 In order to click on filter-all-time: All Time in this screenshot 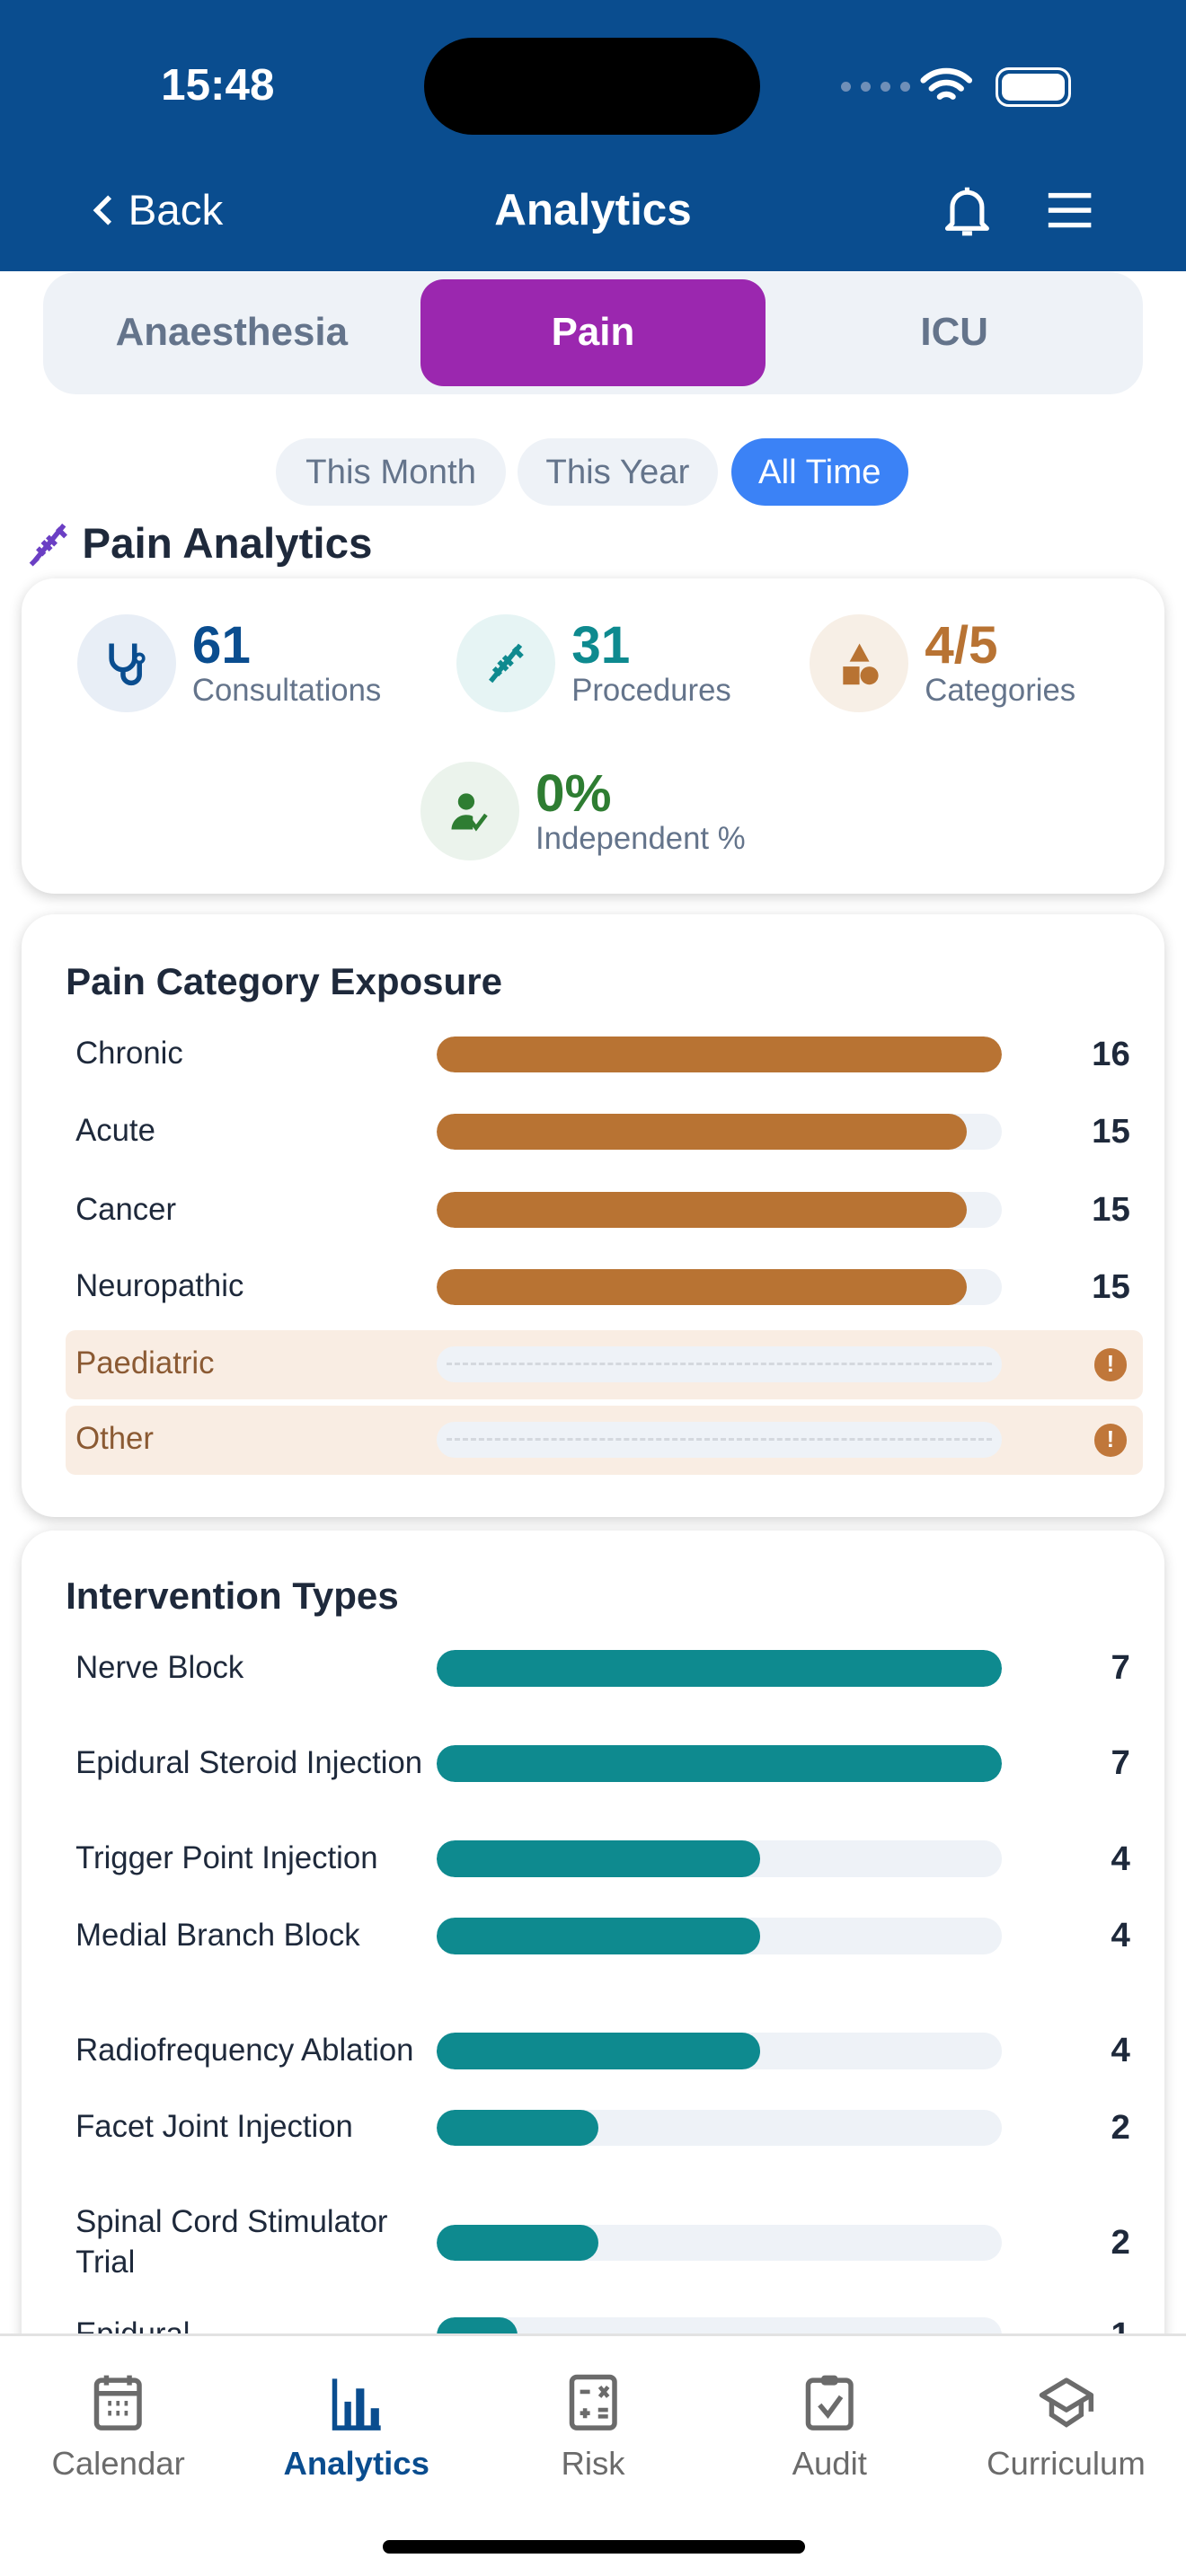, I will do `click(819, 472)`.